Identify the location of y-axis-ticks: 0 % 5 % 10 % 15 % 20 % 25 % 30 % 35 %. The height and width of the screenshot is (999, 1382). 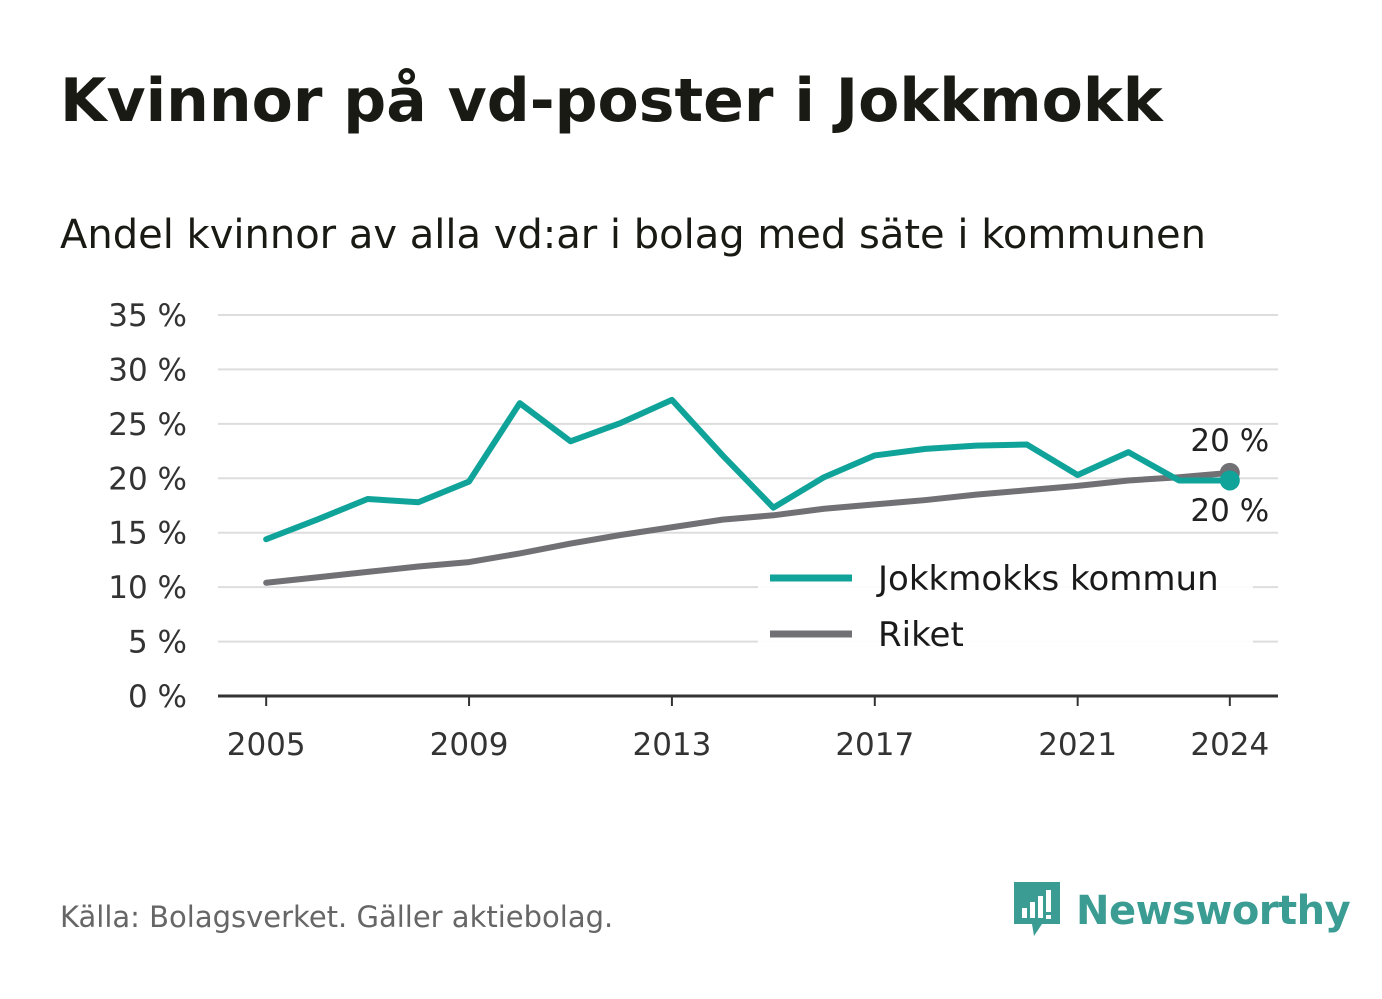
(147, 506).